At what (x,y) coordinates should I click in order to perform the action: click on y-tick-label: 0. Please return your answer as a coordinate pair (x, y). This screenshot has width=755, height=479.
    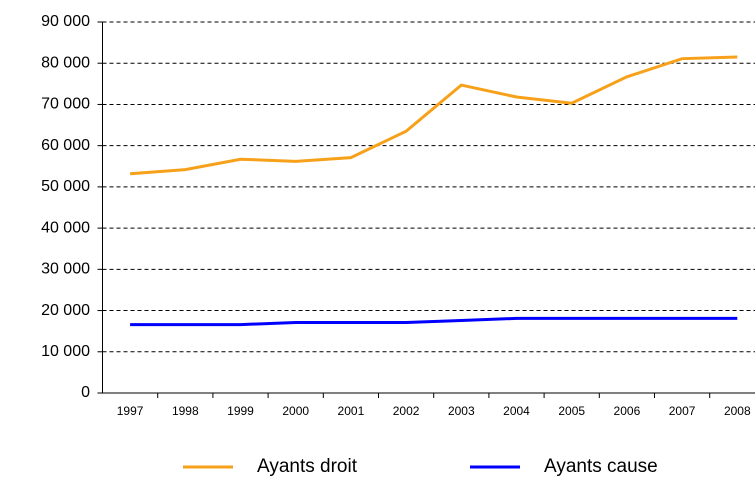
    Looking at the image, I should click on (85, 392).